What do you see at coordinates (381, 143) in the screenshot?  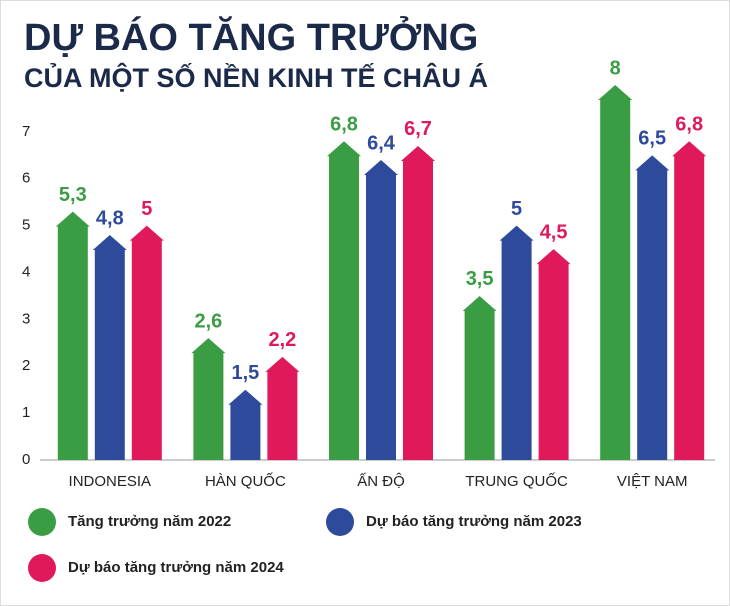 I see `value-label: 6,4` at bounding box center [381, 143].